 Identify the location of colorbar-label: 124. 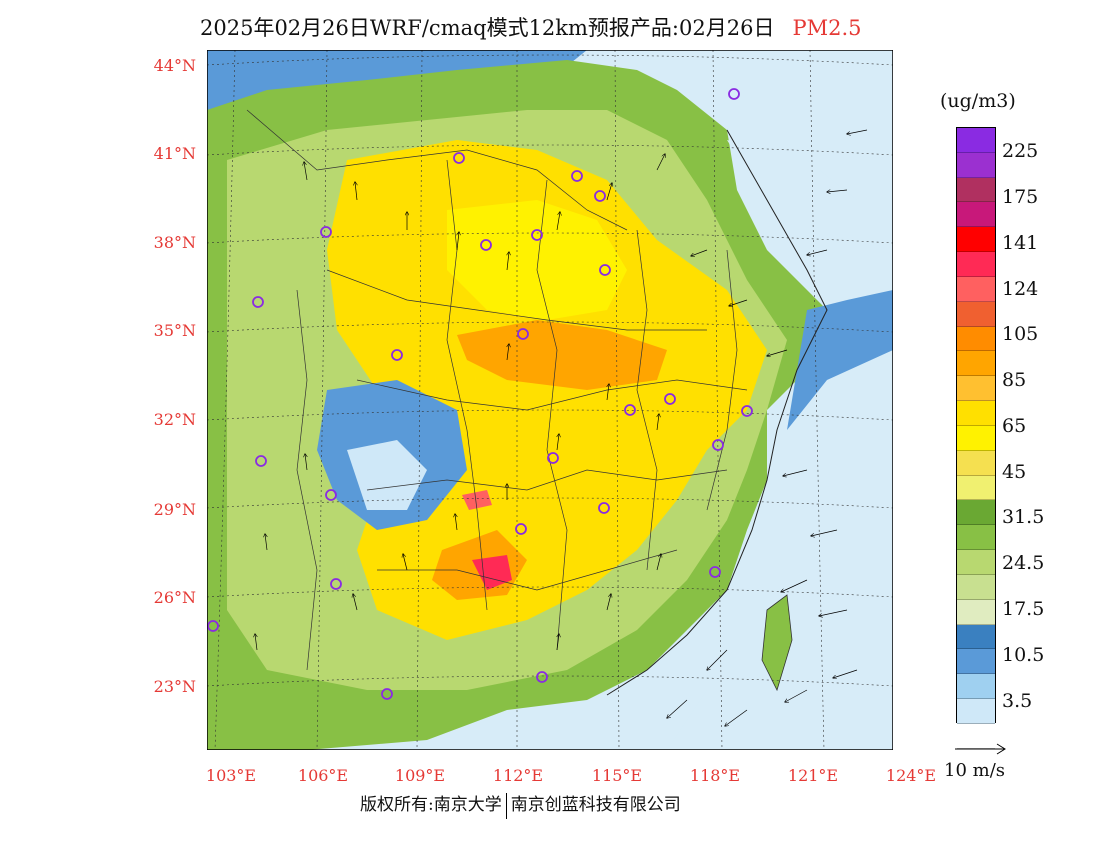
(1020, 289).